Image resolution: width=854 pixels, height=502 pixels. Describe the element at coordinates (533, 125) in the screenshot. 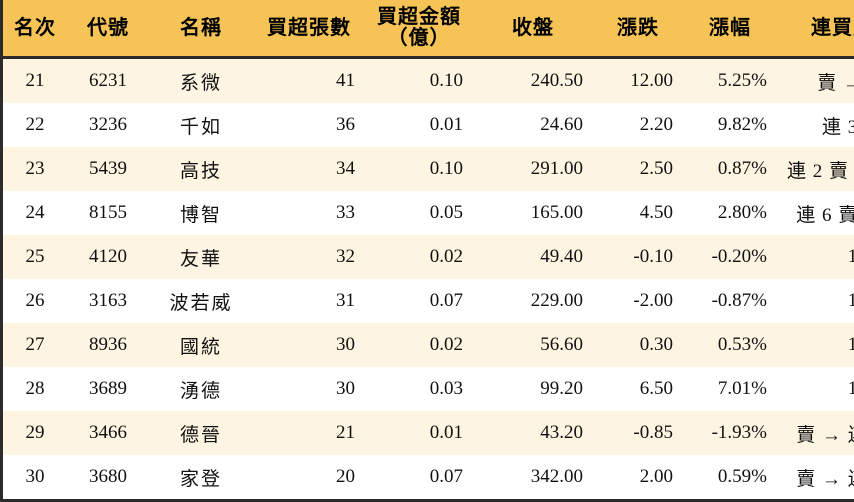

I see `cell-close-price: 24.60` at that location.